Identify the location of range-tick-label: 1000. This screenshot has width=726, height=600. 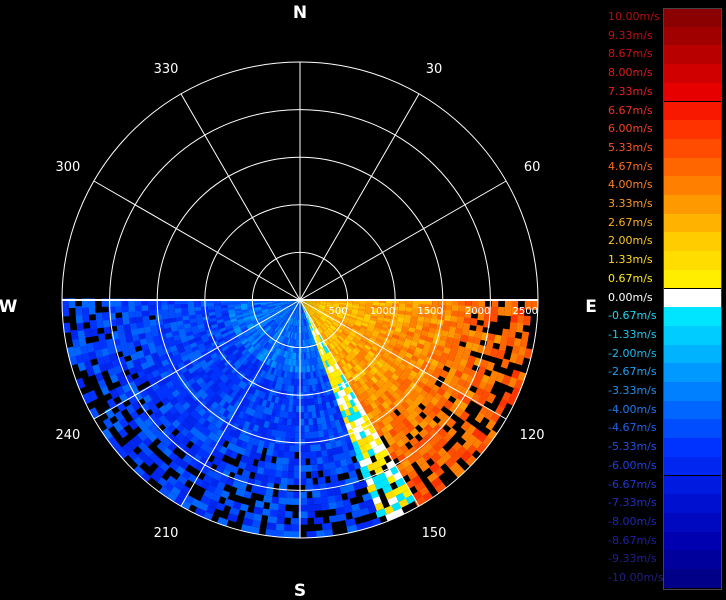
(382, 311).